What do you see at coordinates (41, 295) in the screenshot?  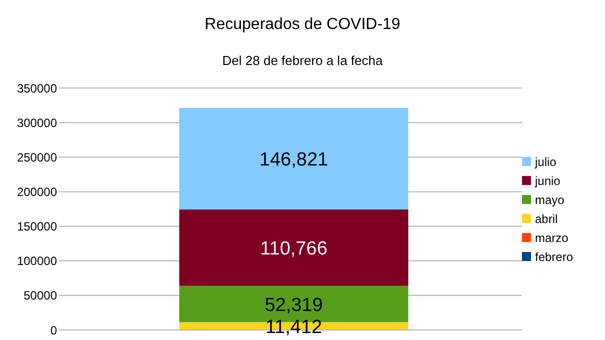 I see `y-tick-label: 50000` at bounding box center [41, 295].